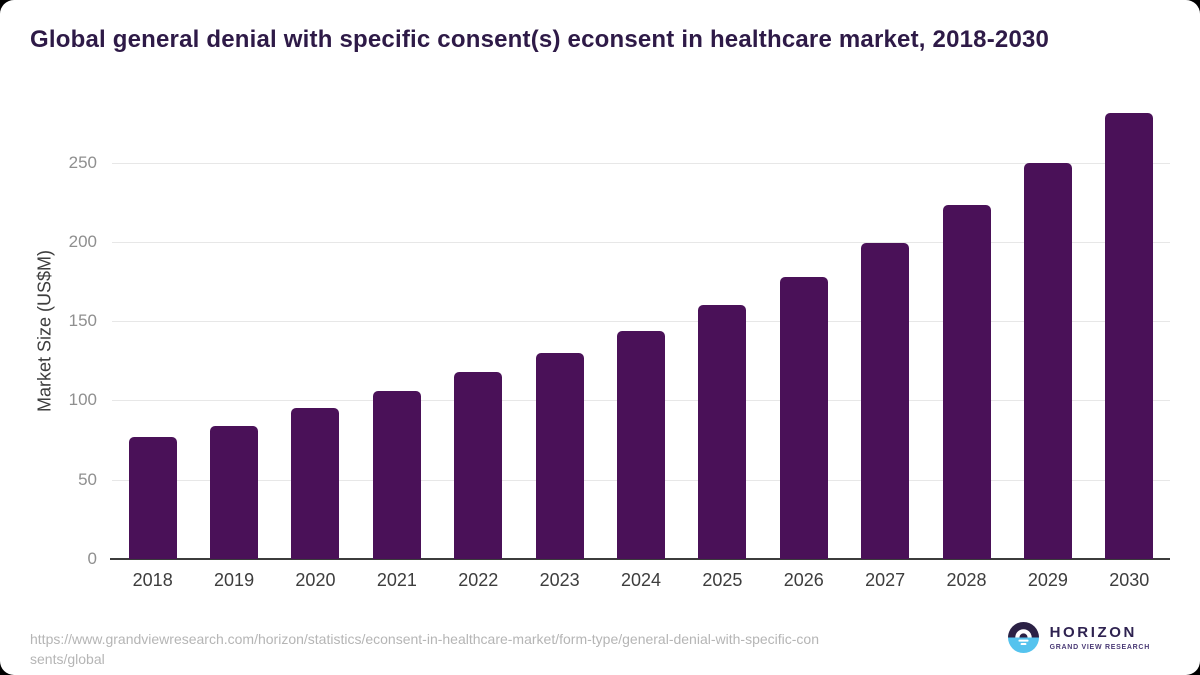 The width and height of the screenshot is (1200, 675). I want to click on bar-2022, so click(478, 465).